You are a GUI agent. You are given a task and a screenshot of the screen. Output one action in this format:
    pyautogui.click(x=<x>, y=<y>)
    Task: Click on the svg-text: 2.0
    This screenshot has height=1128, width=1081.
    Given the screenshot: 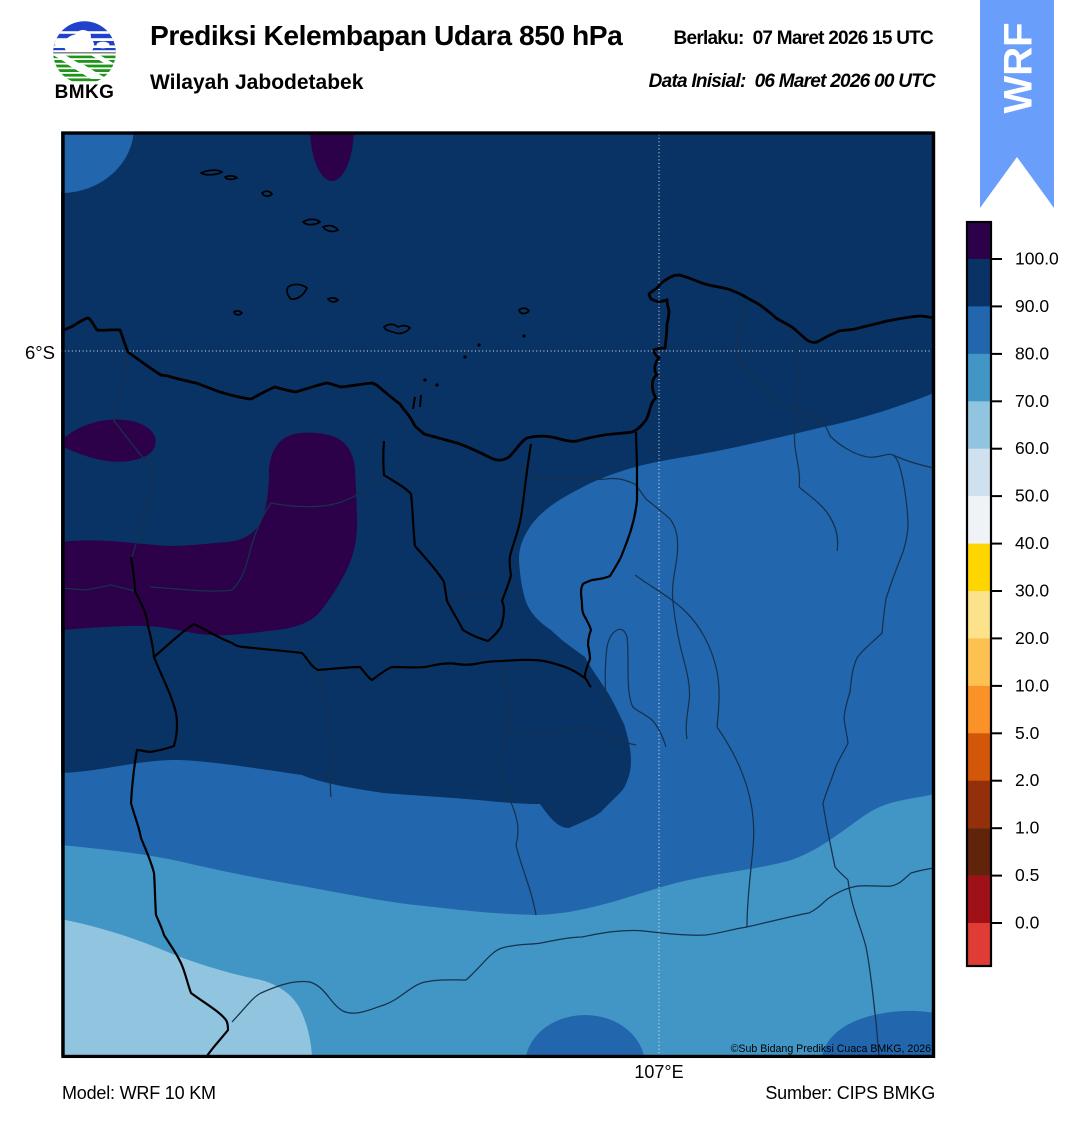 What is the action you would take?
    pyautogui.click(x=1027, y=780)
    